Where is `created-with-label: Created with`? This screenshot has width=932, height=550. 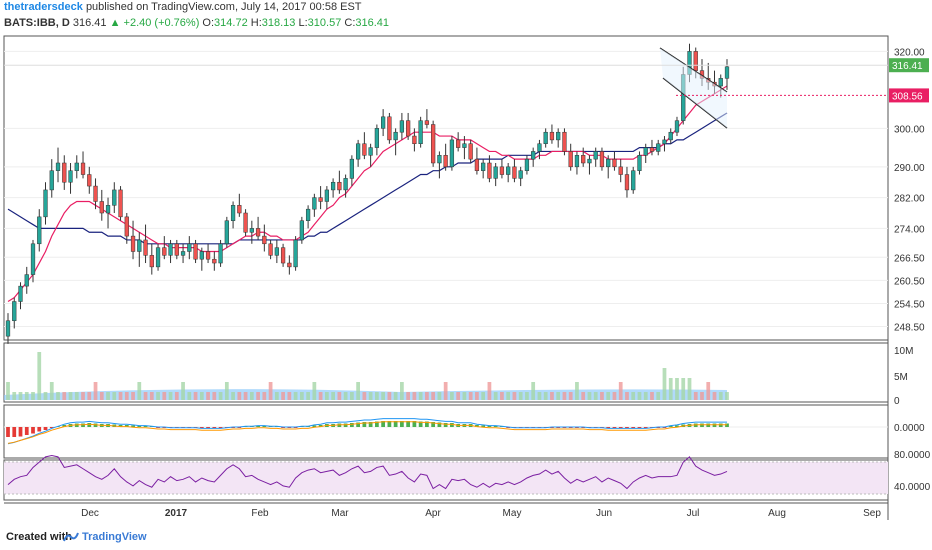
created-with-label: Created with is located at coordinates (39, 537).